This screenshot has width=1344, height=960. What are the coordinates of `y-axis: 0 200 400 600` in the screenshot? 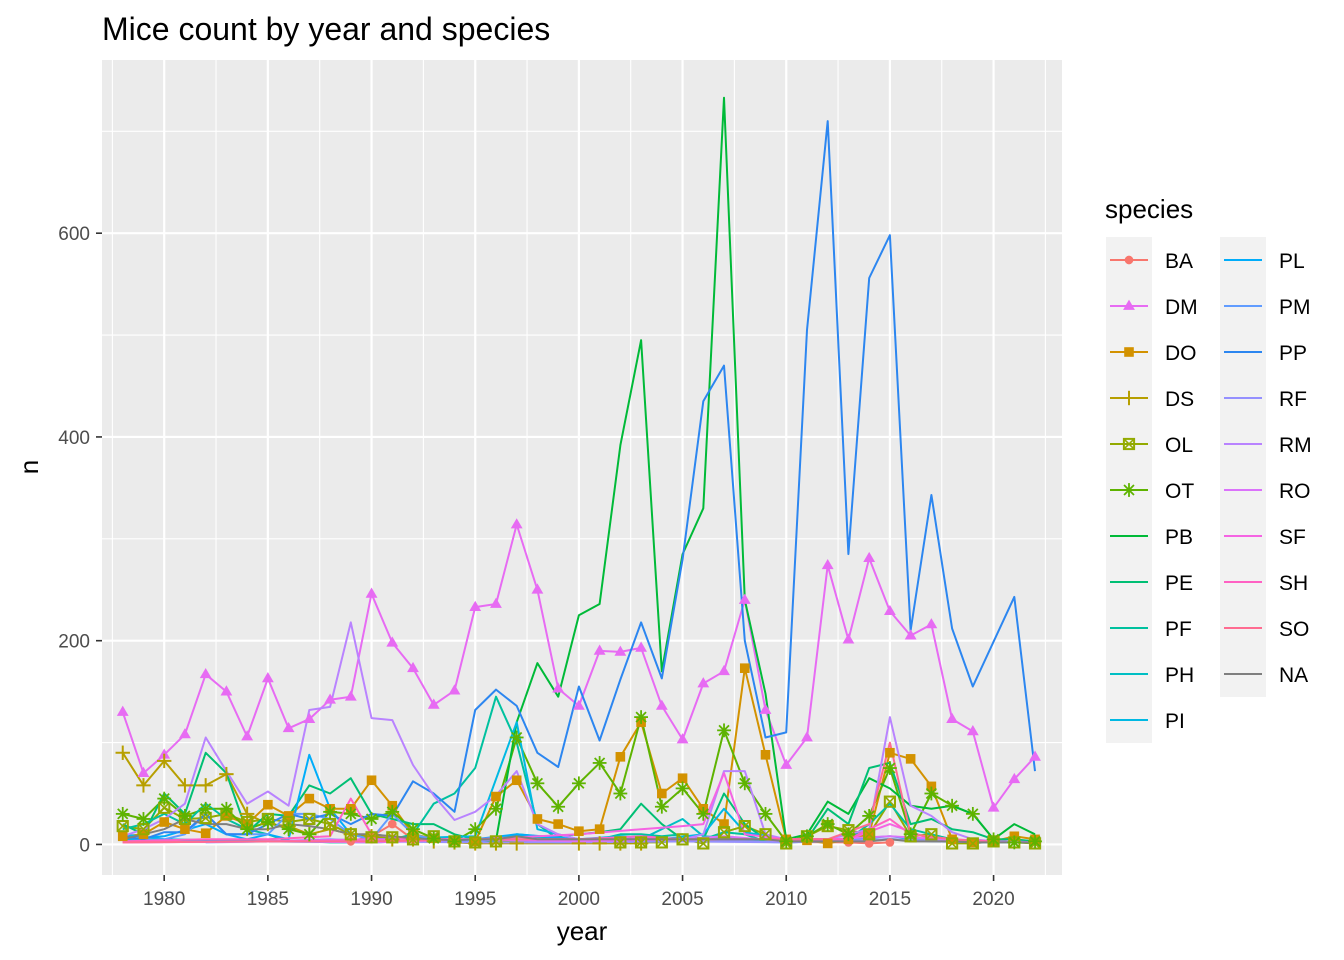 It's located at (80, 540).